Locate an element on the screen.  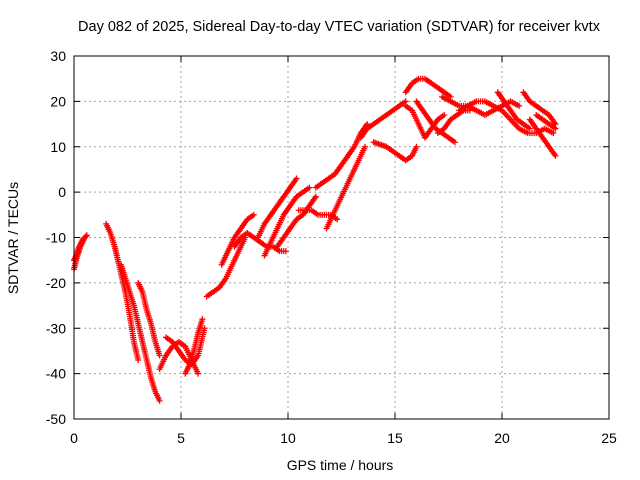
series-arc4 is located at coordinates (140, 332).